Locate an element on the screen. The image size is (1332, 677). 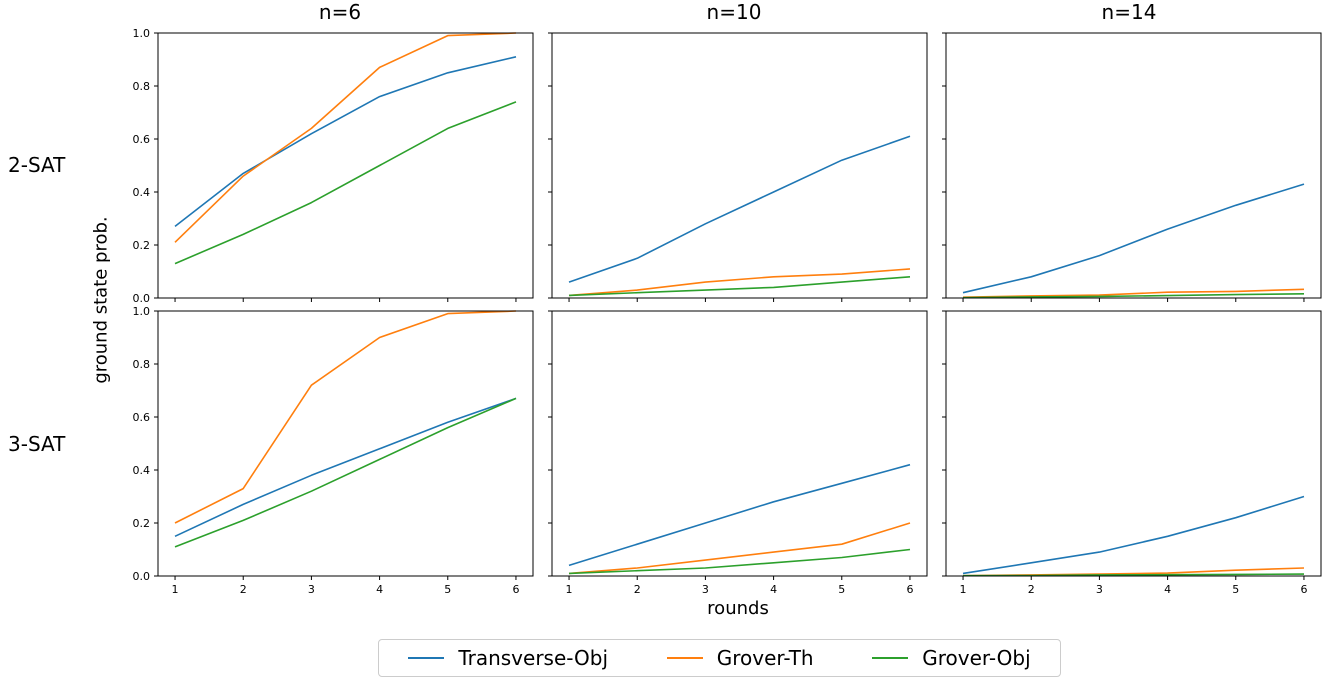
column-title-n10: n=10 is located at coordinates (734, 12).